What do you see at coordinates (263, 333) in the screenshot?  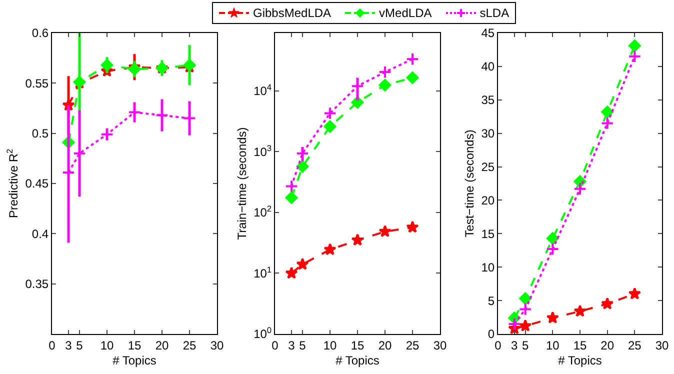 I see `y-tick-label: 10$^{0}$` at bounding box center [263, 333].